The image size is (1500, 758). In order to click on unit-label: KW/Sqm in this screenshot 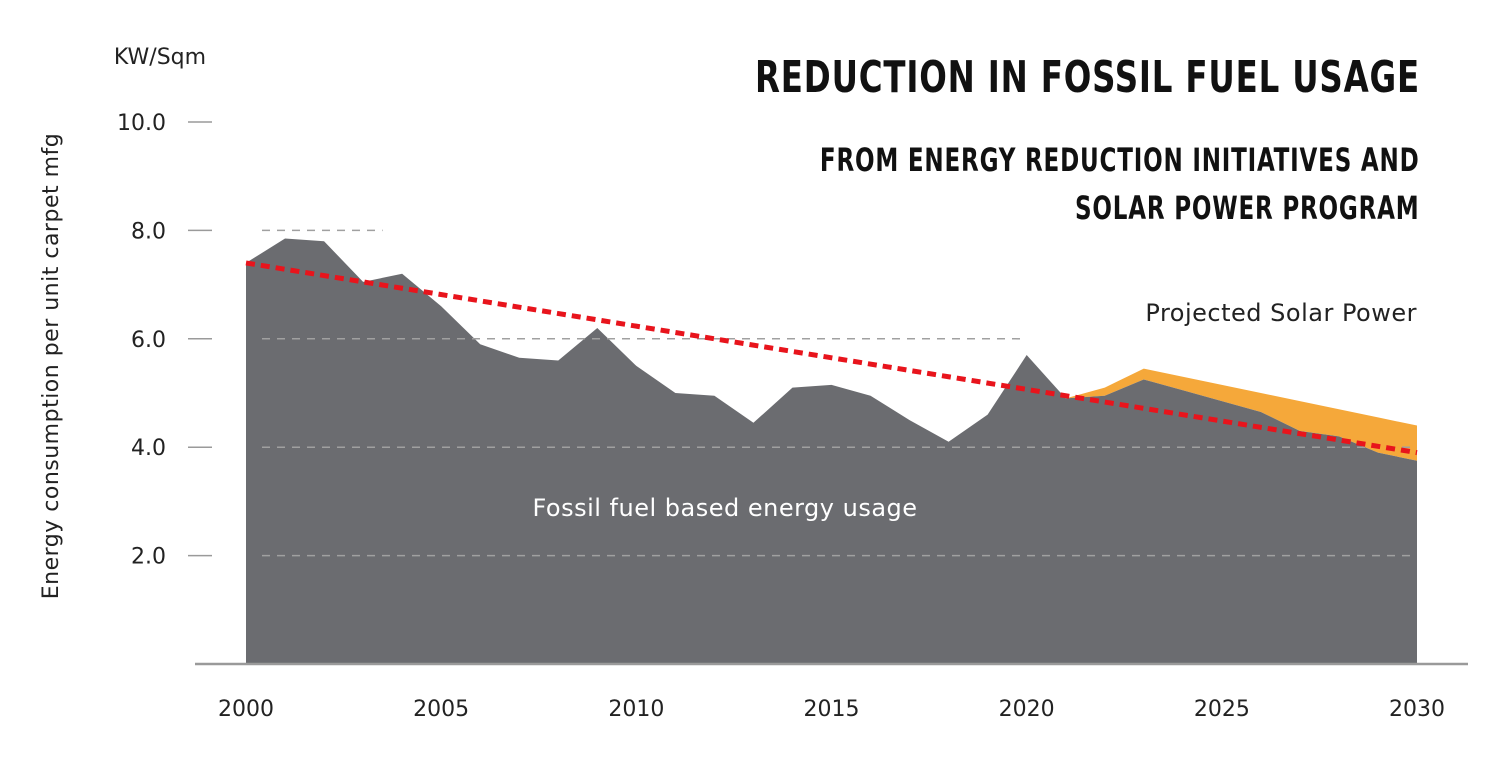, I will do `click(160, 57)`.